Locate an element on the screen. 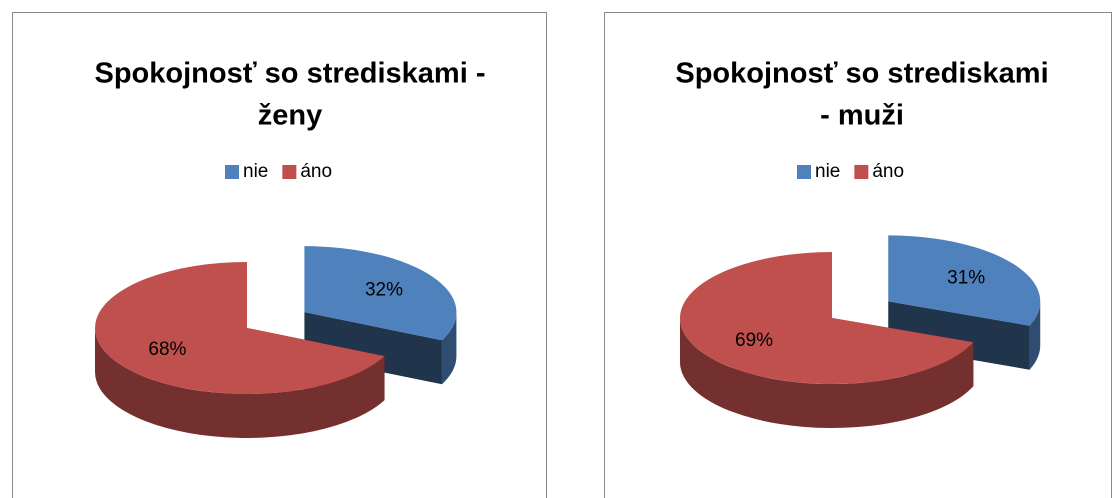 The image size is (1116, 498). chart-title: ženy is located at coordinates (290, 116).